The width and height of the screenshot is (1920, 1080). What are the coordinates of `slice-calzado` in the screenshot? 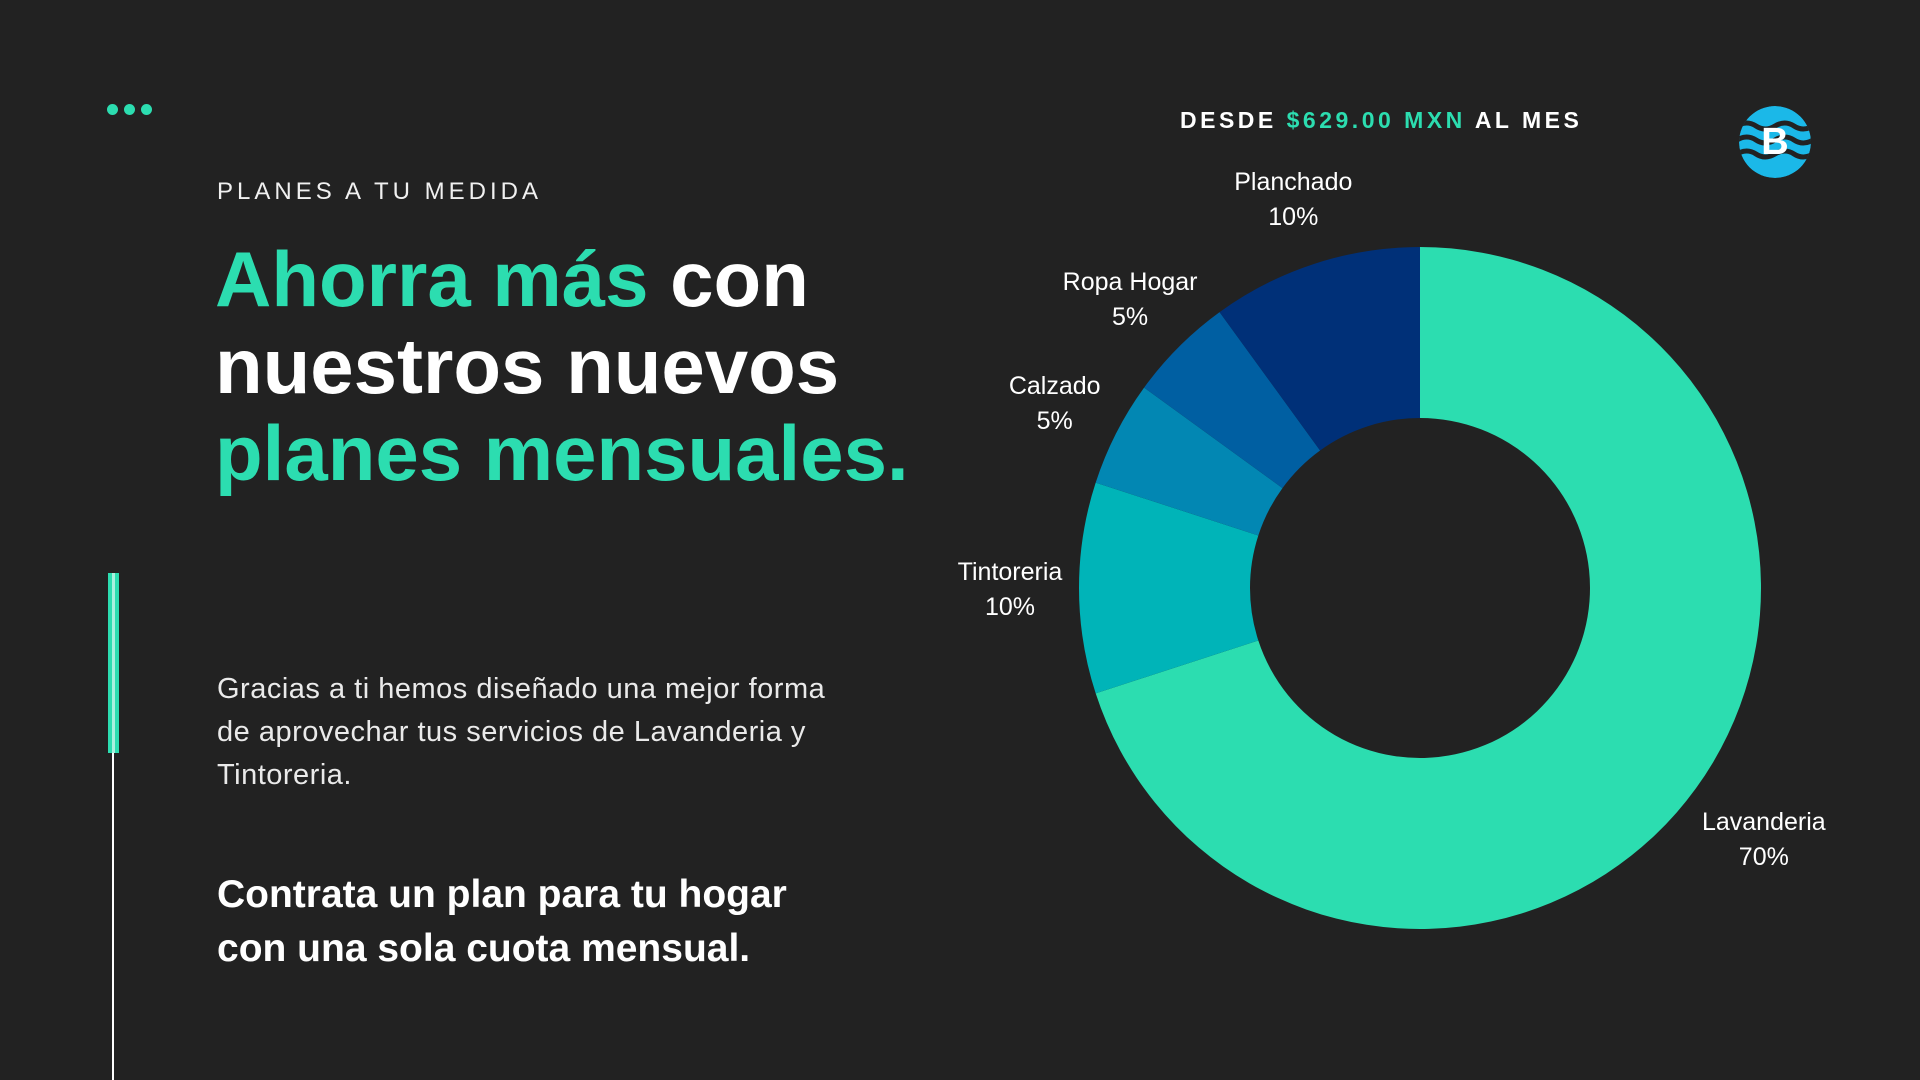 It's located at (1189, 461).